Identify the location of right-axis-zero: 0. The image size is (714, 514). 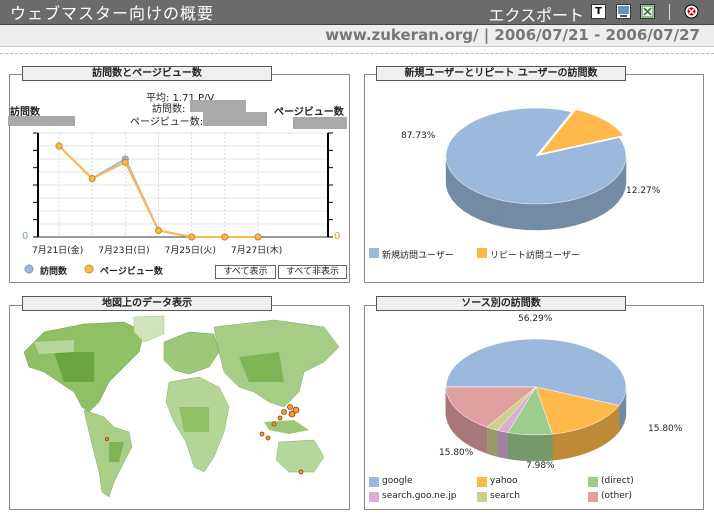
(337, 236).